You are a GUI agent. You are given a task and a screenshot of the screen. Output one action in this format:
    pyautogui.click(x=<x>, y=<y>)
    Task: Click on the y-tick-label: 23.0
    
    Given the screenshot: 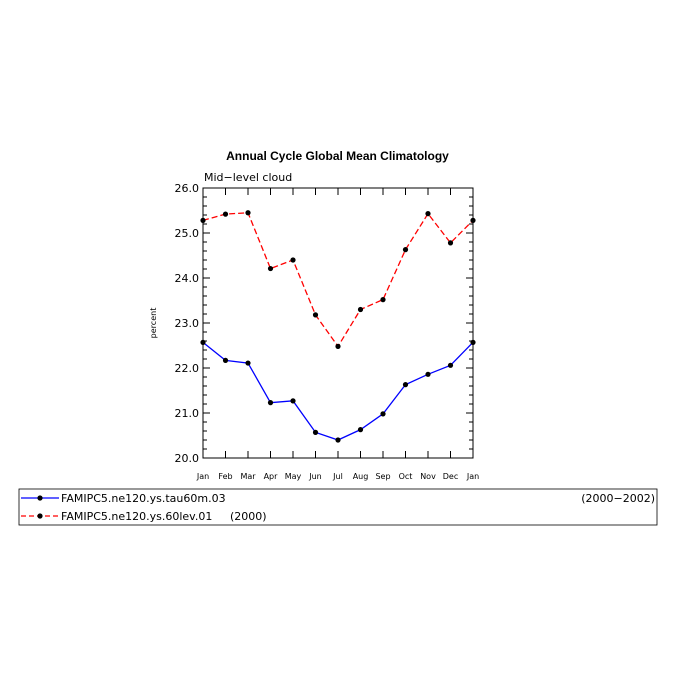 What is the action you would take?
    pyautogui.click(x=187, y=323)
    